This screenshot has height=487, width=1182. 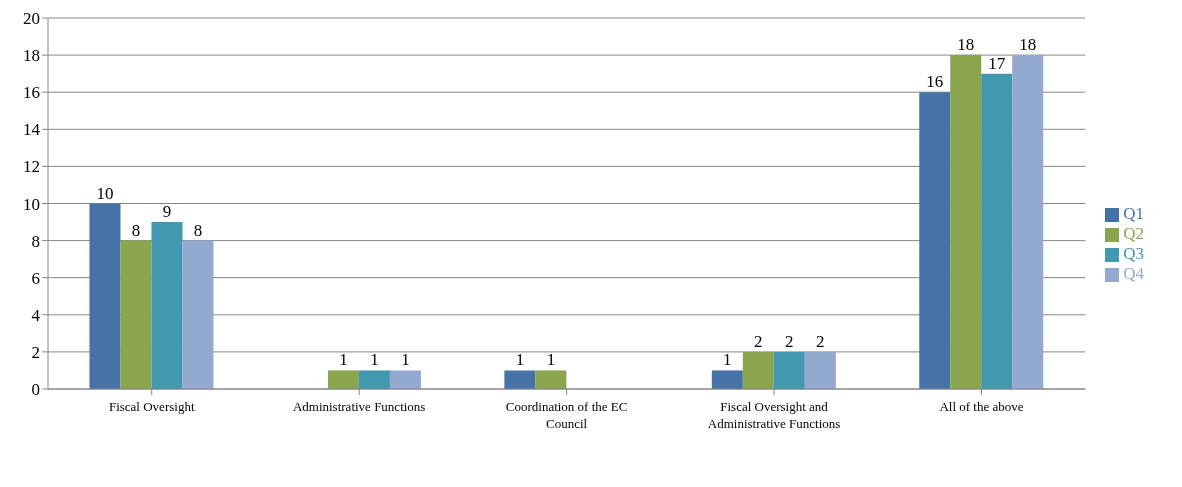 What do you see at coordinates (935, 82) in the screenshot?
I see `data-label: 16` at bounding box center [935, 82].